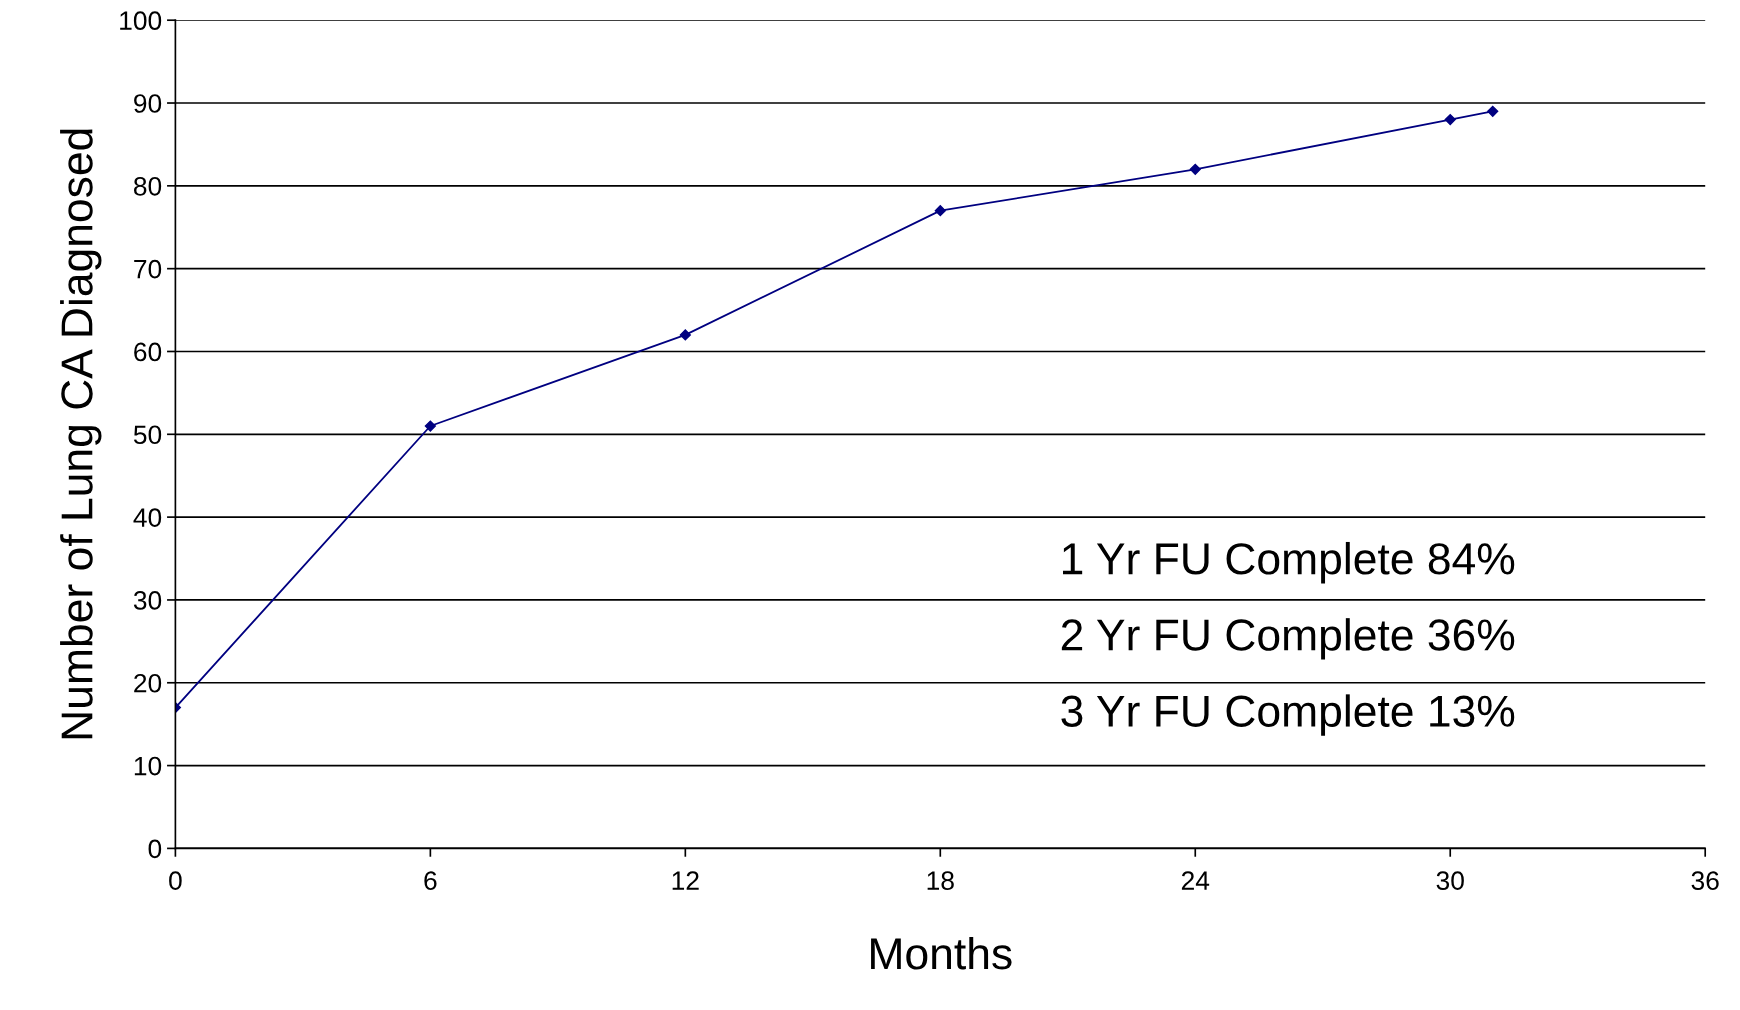 Image resolution: width=1740 pixels, height=1010 pixels. What do you see at coordinates (148, 683) in the screenshot?
I see `y-tick-label: 20` at bounding box center [148, 683].